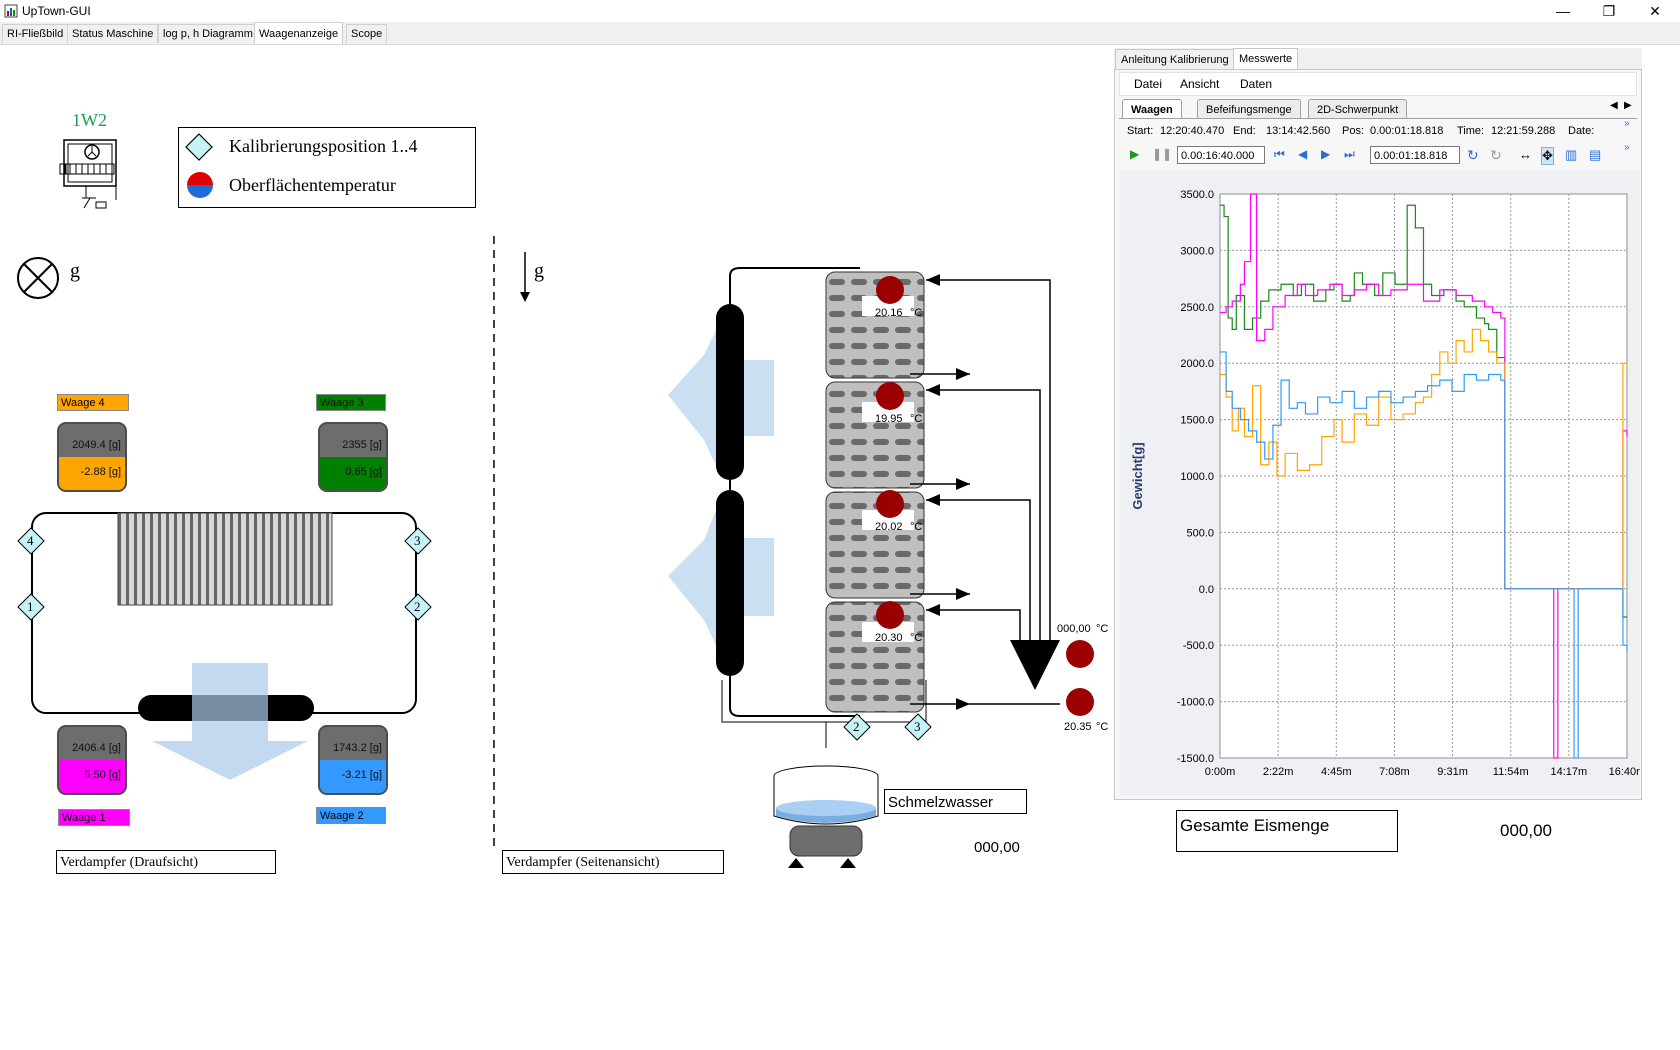 Image resolution: width=1680 pixels, height=1050 pixels. I want to click on x-tick-label: 4:45m, so click(1336, 772).